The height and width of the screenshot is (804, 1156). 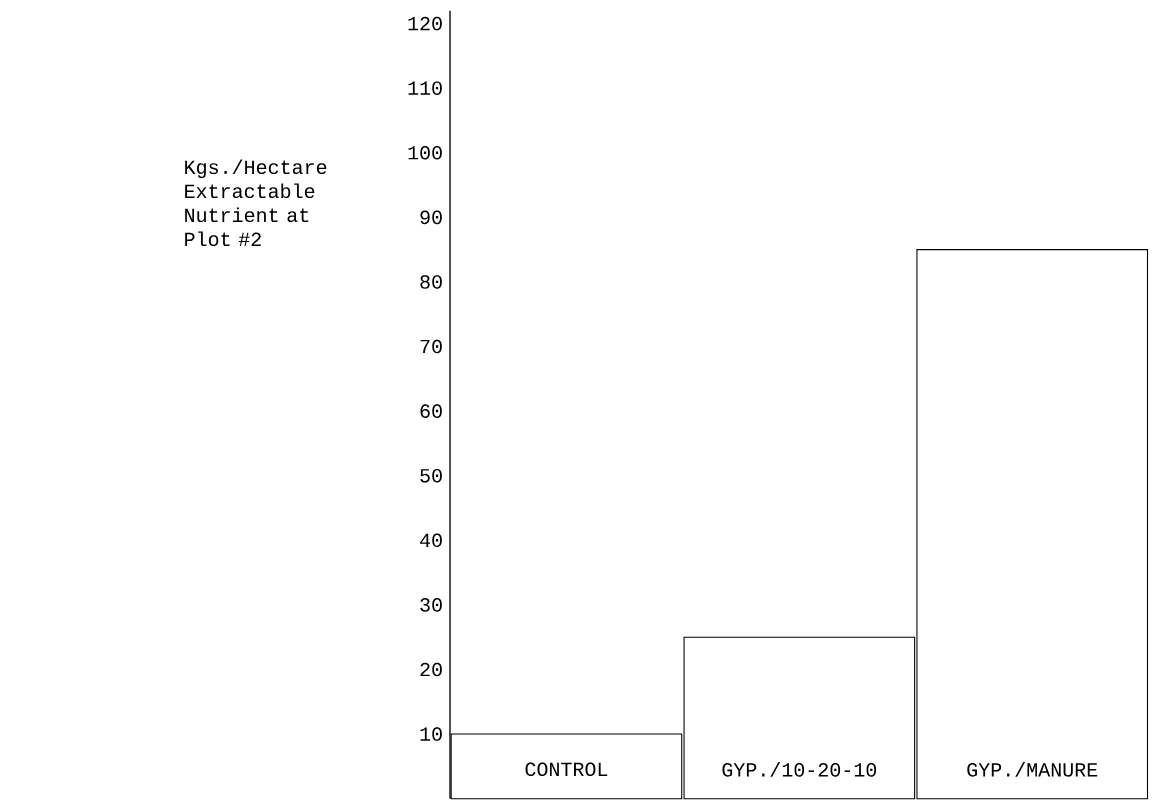 What do you see at coordinates (566, 769) in the screenshot?
I see `x-tick-label: CONTROL` at bounding box center [566, 769].